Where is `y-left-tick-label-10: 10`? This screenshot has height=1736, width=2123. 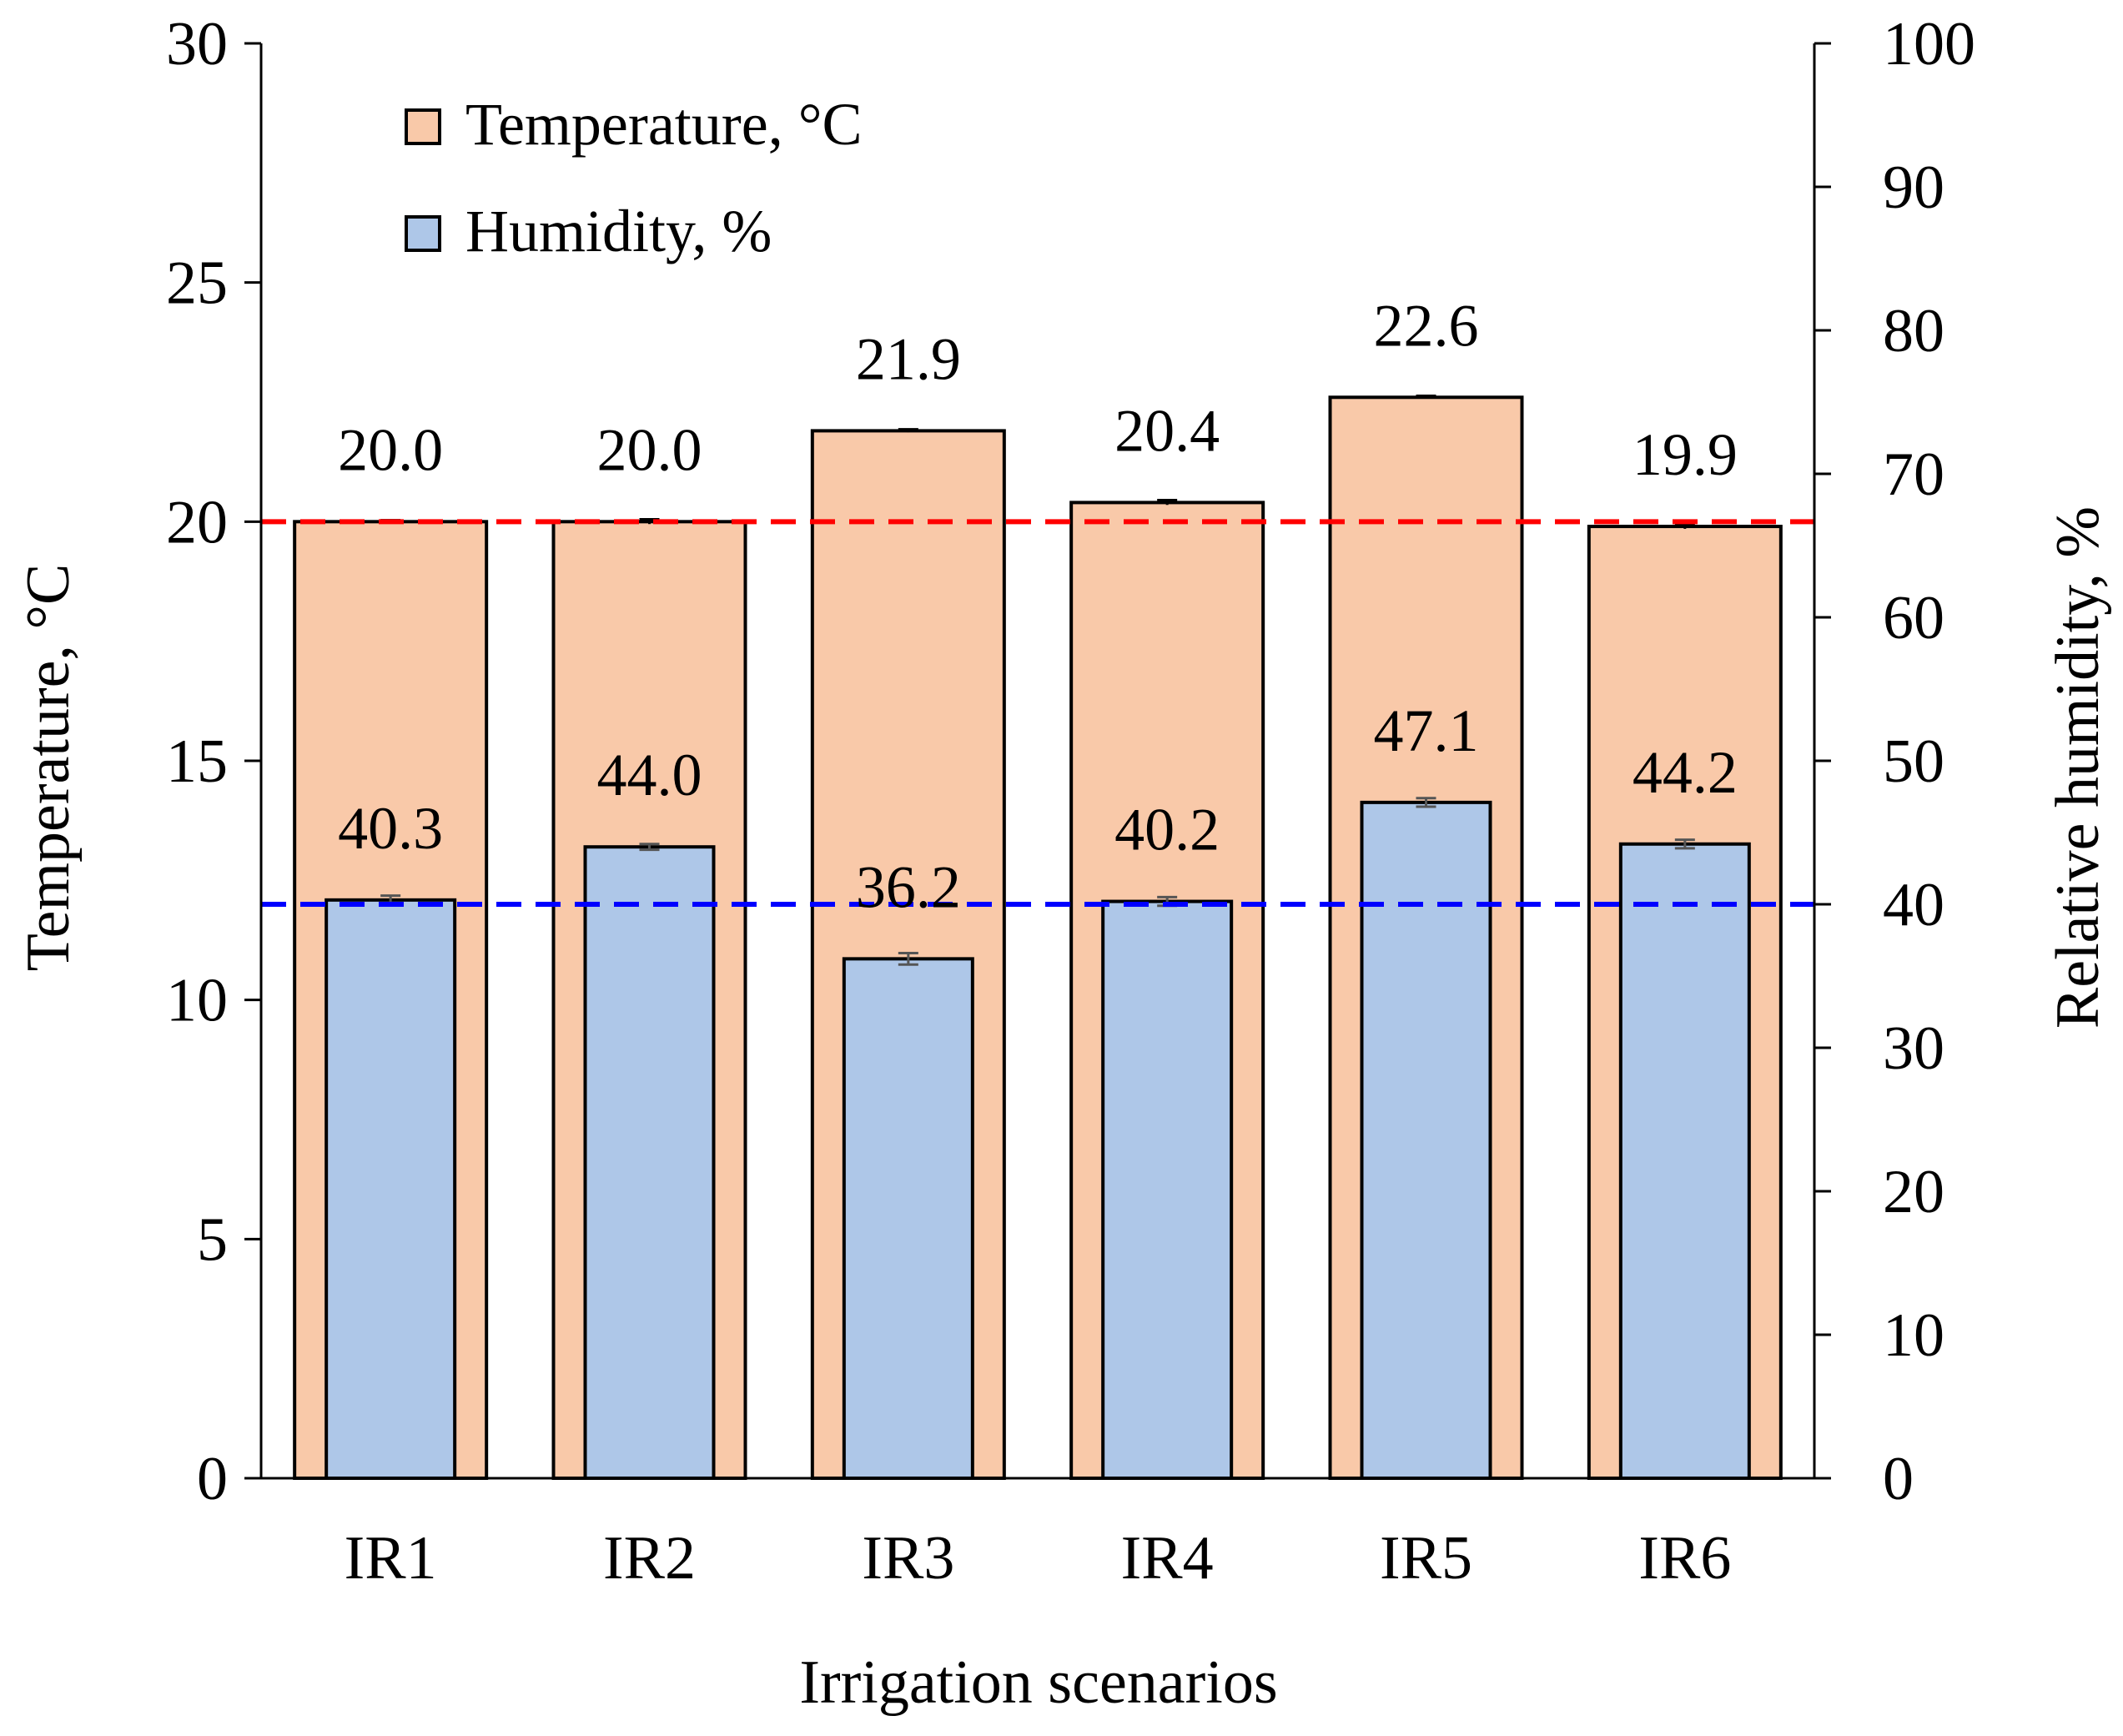
y-left-tick-label-10: 10 is located at coordinates (197, 1001).